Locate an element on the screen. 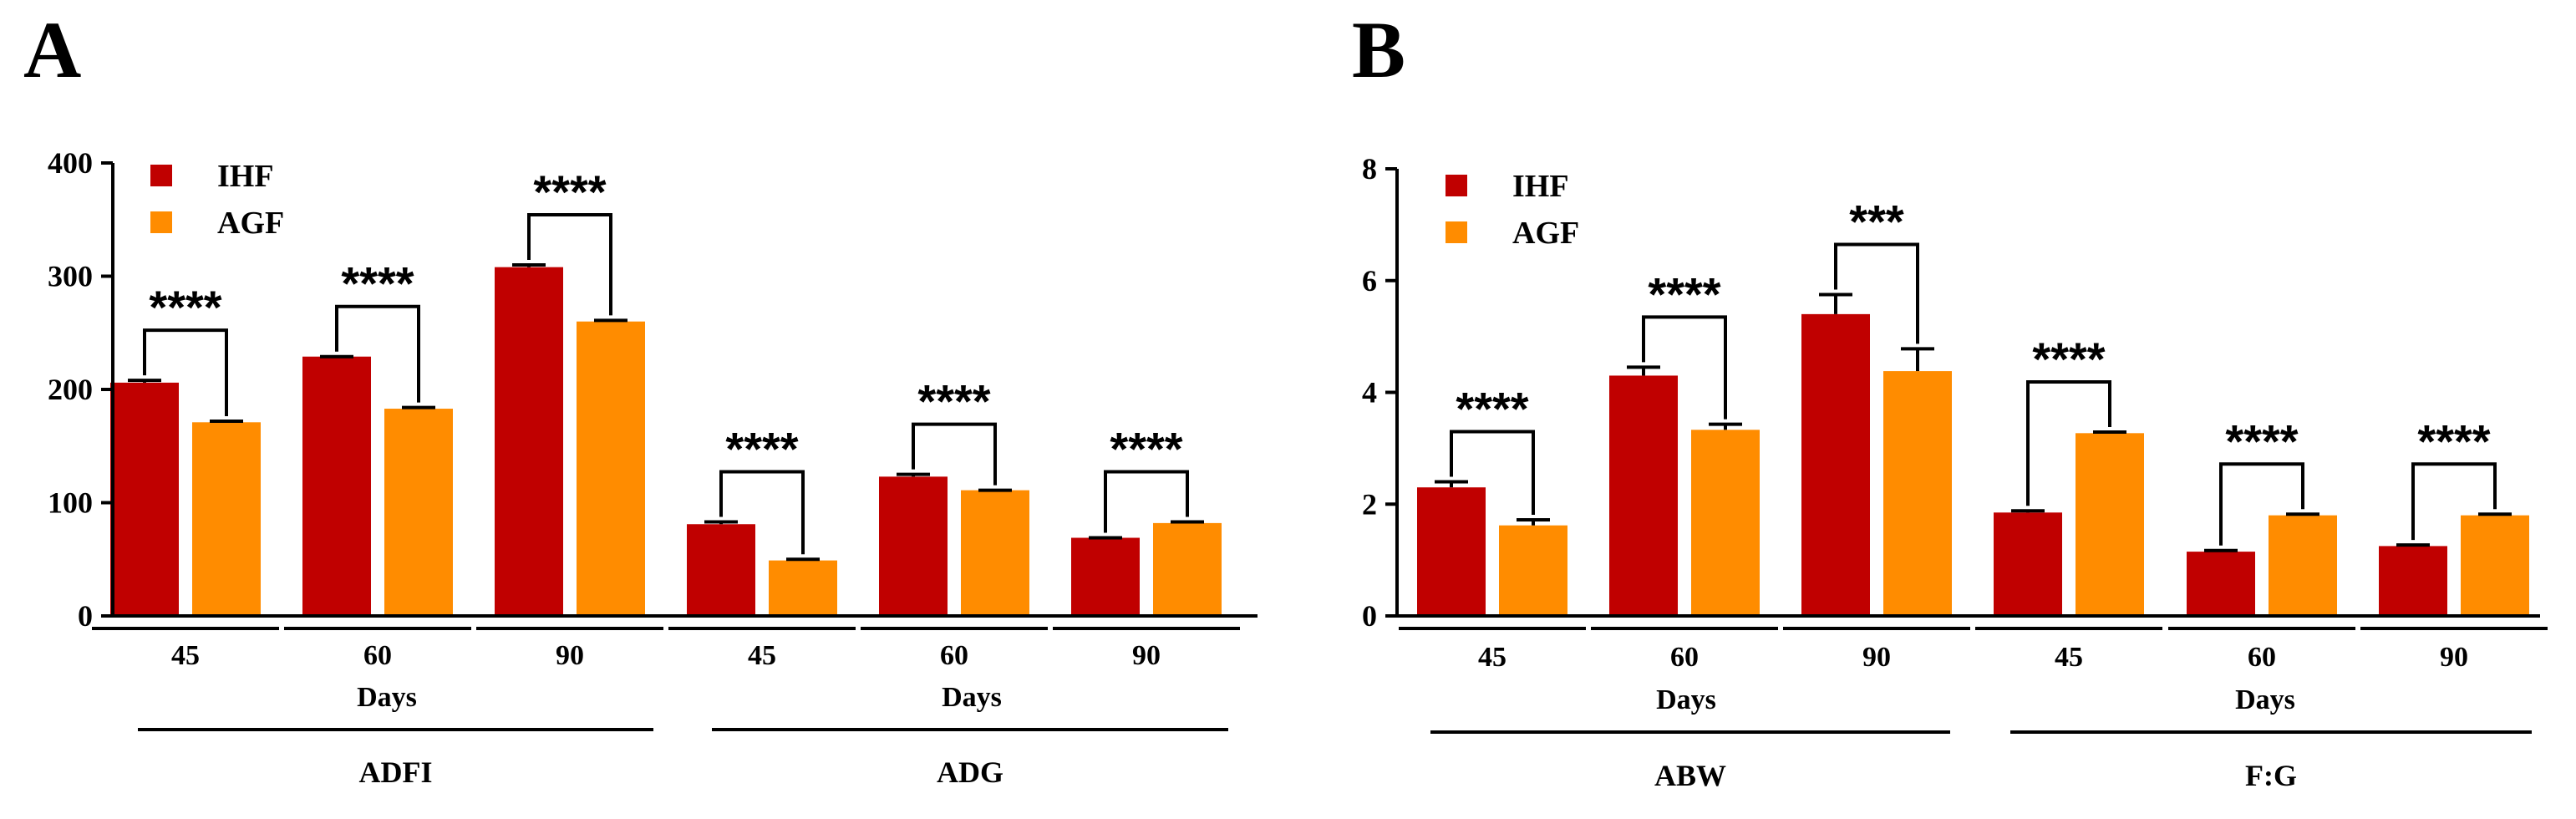 The width and height of the screenshot is (2576, 819). group-label: ADG is located at coordinates (970, 772).